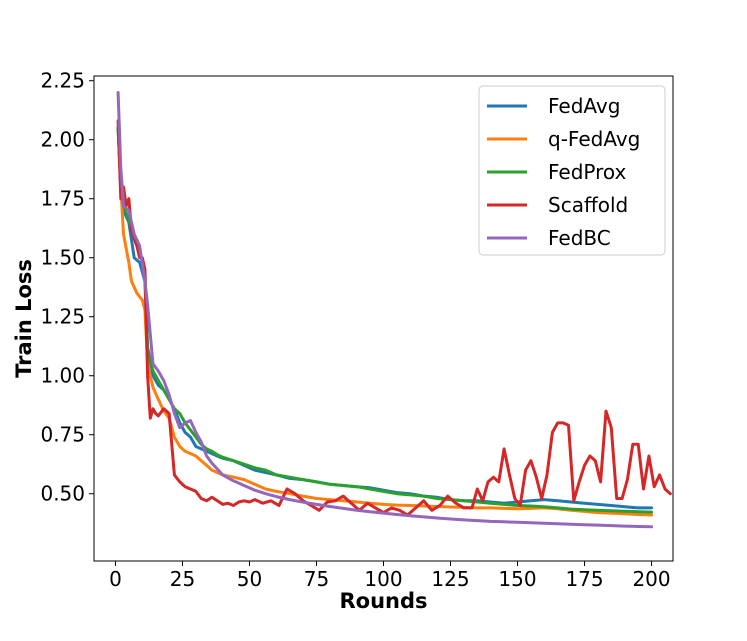 This screenshot has width=747, height=641. Describe the element at coordinates (24, 318) in the screenshot. I see `y-axis-title: Train Loss` at that location.